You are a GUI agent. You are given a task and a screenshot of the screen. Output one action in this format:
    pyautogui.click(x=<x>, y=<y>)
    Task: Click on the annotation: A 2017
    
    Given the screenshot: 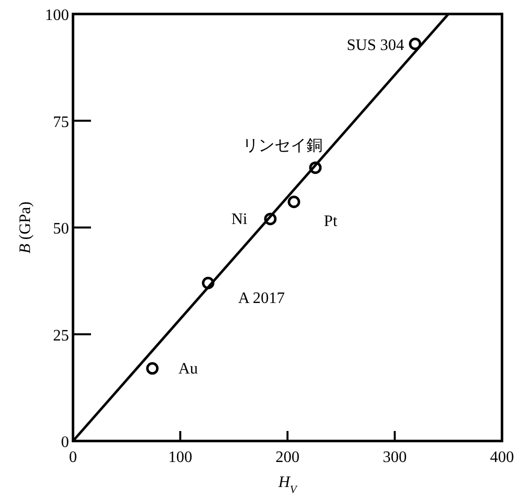 What is the action you would take?
    pyautogui.click(x=261, y=299)
    